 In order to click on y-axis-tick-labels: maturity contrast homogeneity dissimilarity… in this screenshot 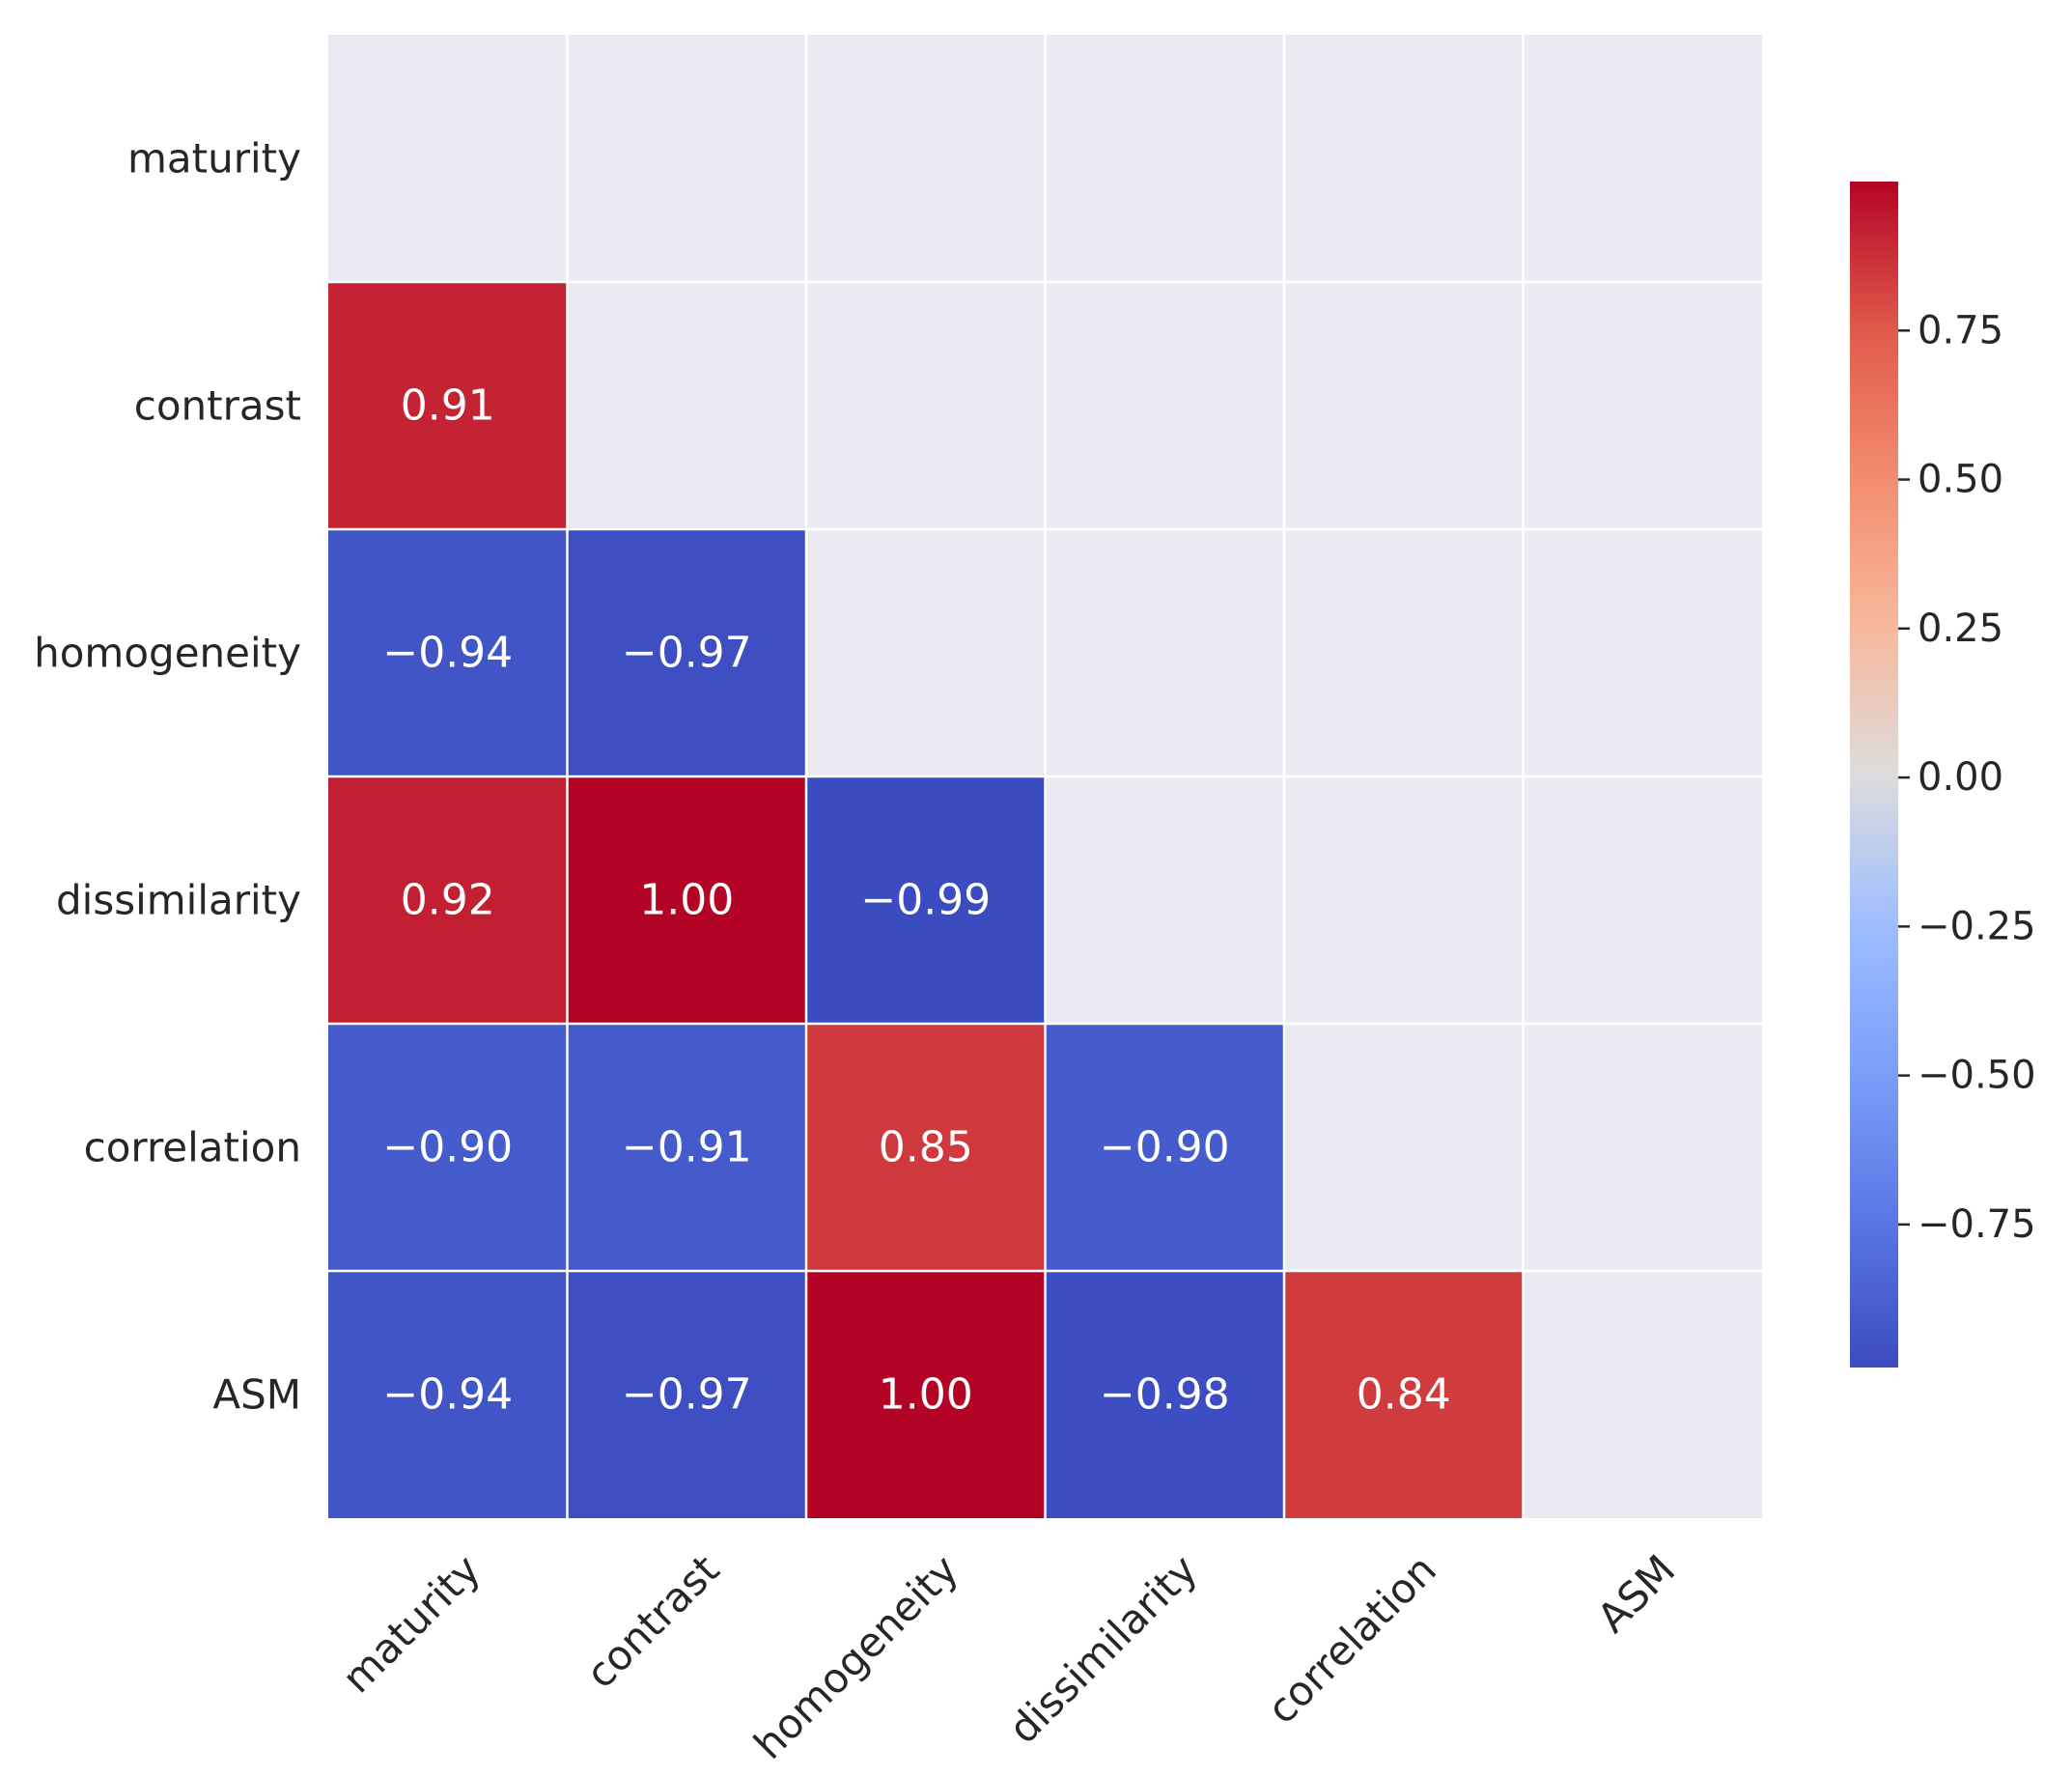, I will do `click(167, 777)`.